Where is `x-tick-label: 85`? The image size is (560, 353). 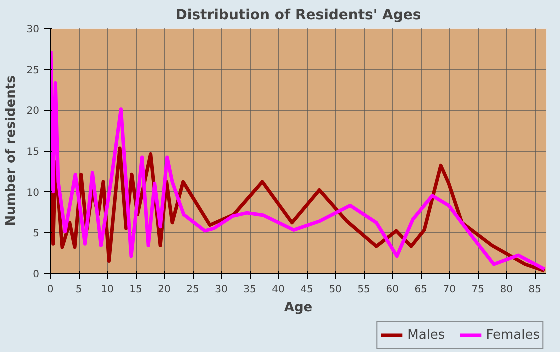
x-tick-label: 85 is located at coordinates (535, 290).